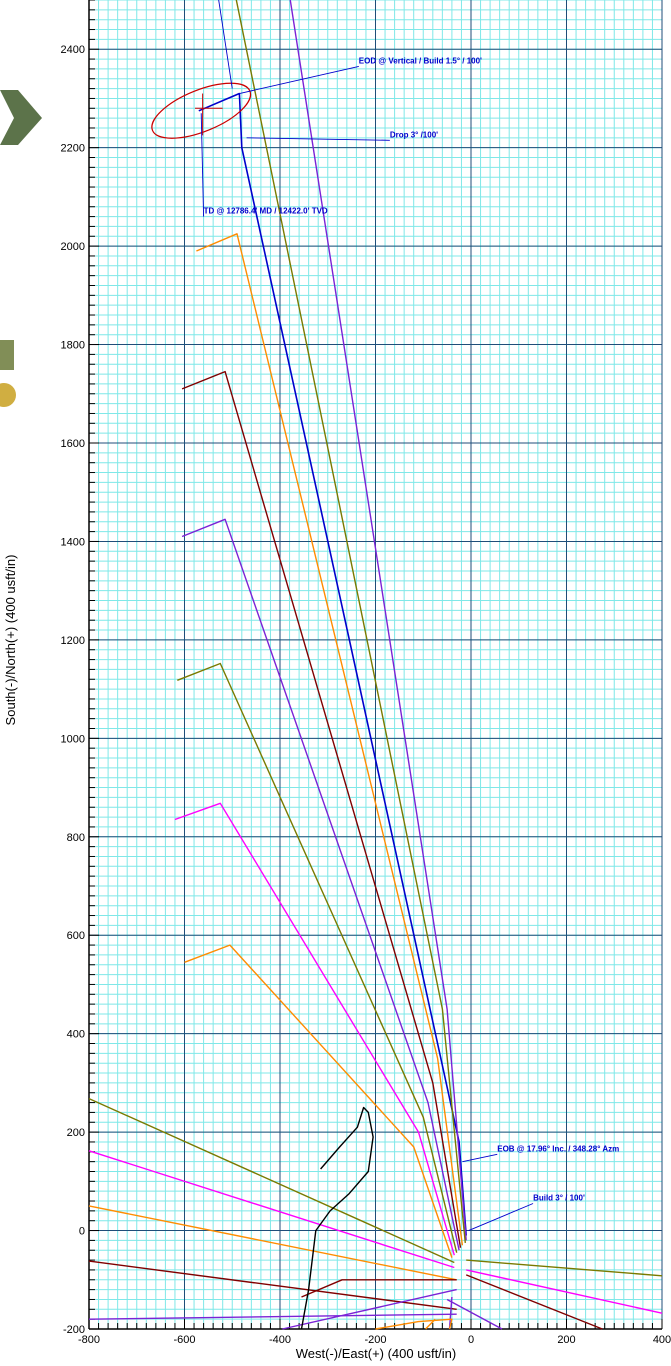  I want to click on y-tick-label: 1200, so click(73, 641).